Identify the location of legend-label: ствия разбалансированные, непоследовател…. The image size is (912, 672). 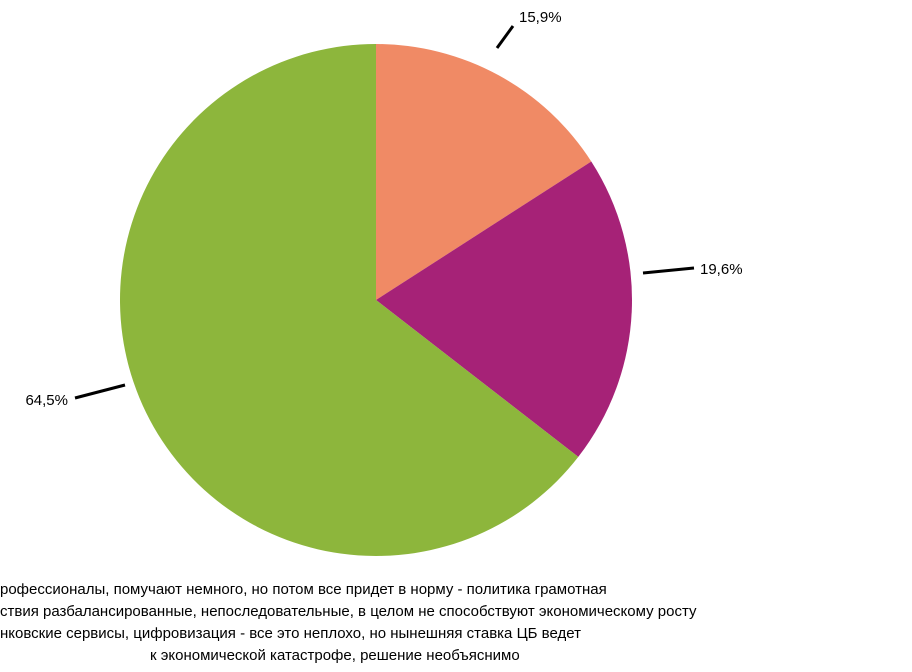
(348, 611).